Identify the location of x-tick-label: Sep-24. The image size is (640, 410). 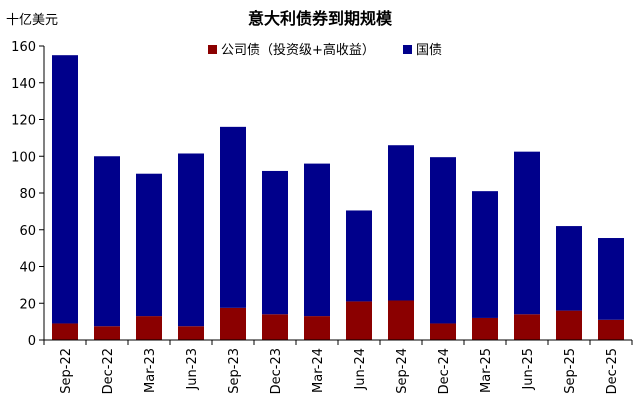
(402, 371).